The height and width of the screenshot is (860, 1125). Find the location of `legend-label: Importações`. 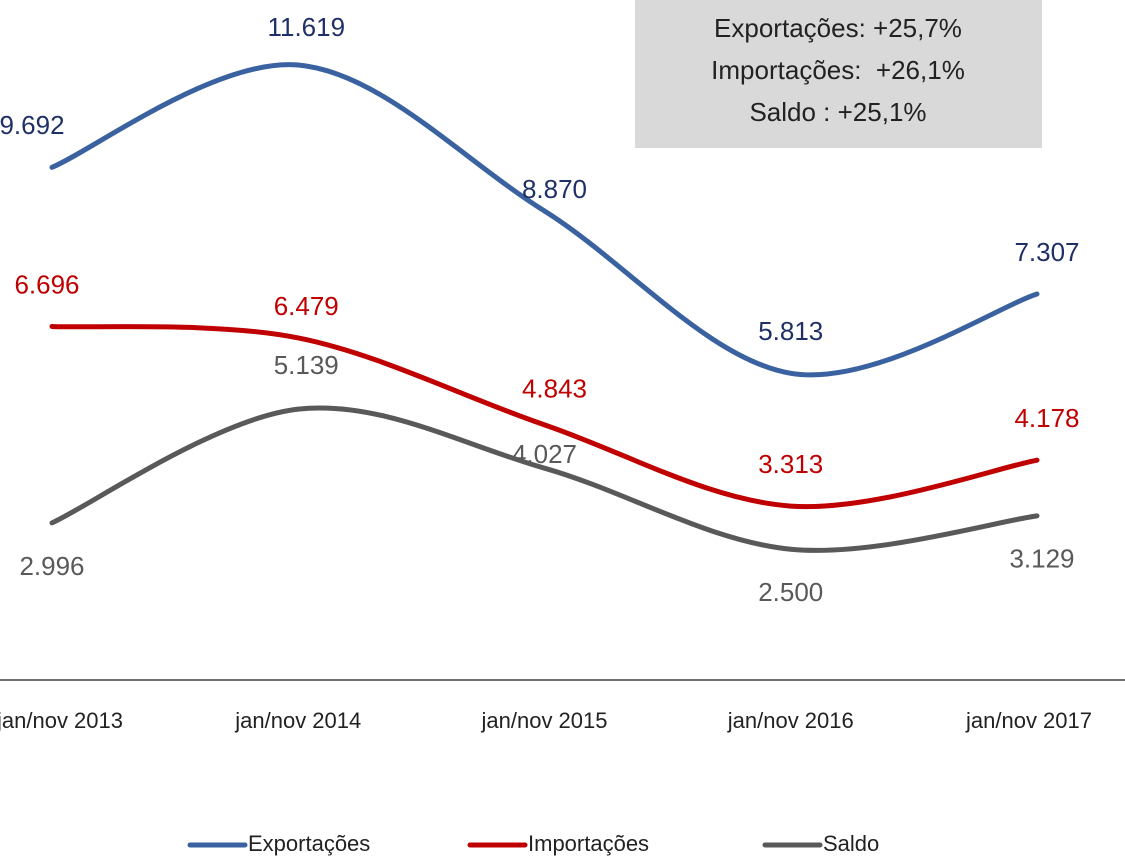

legend-label: Importações is located at coordinates (588, 843).